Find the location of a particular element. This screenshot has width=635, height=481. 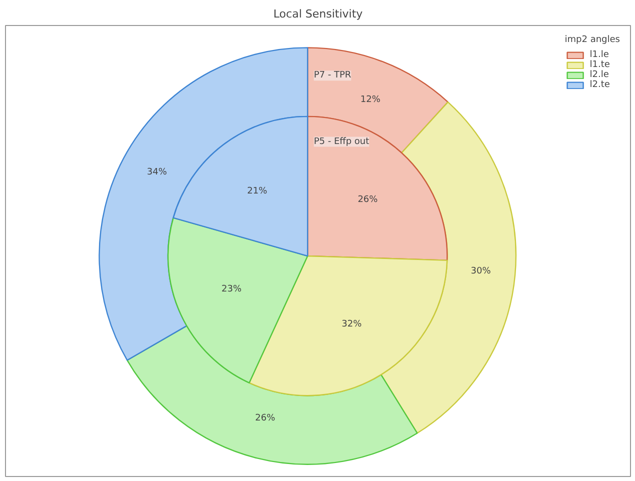

legend-label: l2.le is located at coordinates (600, 75).